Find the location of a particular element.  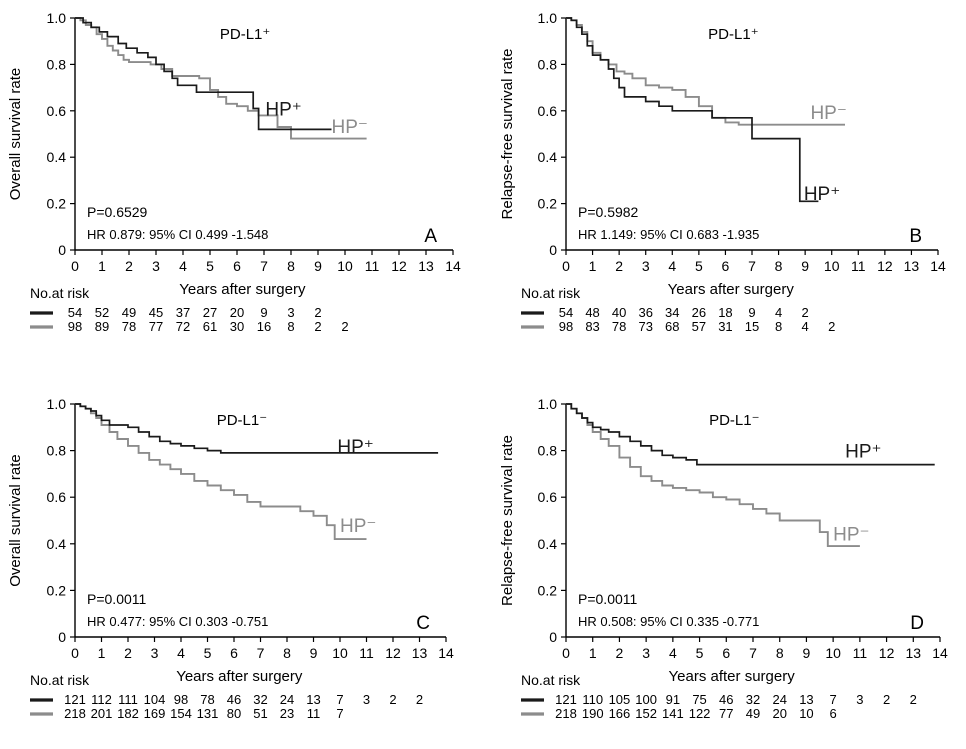

risk-count: 110 is located at coordinates (592, 699).